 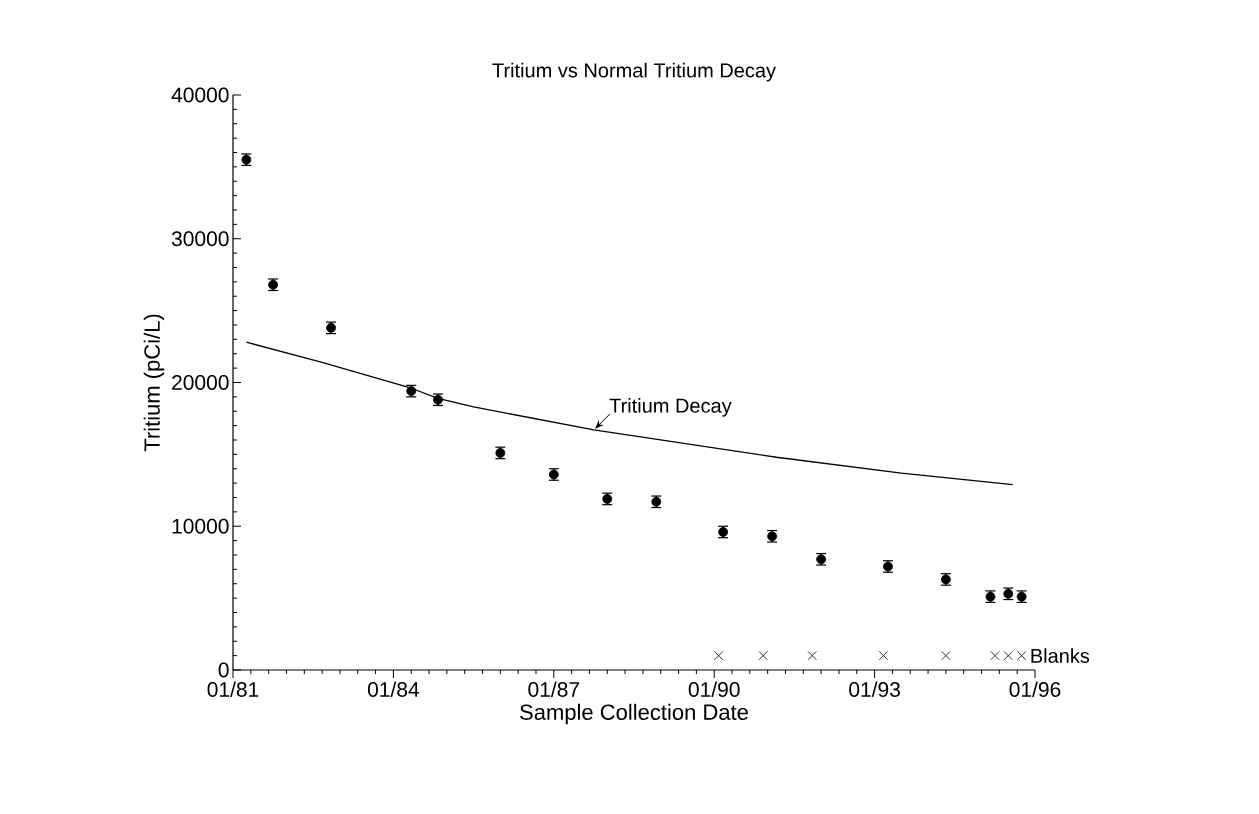 I want to click on series-label: Blanks, so click(x=1060, y=655).